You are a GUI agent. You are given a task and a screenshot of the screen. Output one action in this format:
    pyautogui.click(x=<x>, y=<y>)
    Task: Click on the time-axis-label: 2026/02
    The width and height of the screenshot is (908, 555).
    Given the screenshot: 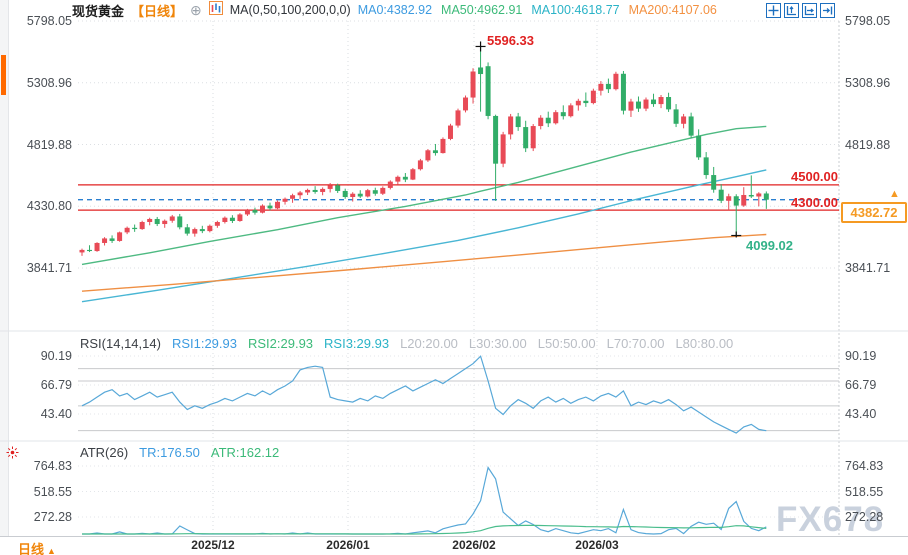 What is the action you would take?
    pyautogui.click(x=474, y=545)
    